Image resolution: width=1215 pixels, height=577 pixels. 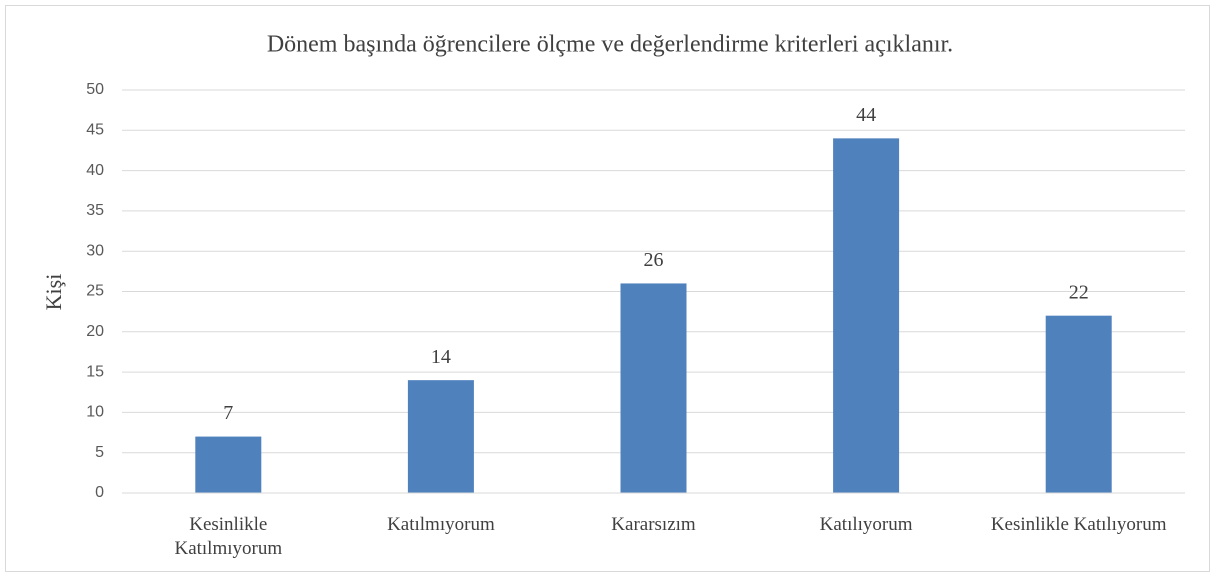 What do you see at coordinates (1079, 292) in the screenshot?
I see `data-label: 22` at bounding box center [1079, 292].